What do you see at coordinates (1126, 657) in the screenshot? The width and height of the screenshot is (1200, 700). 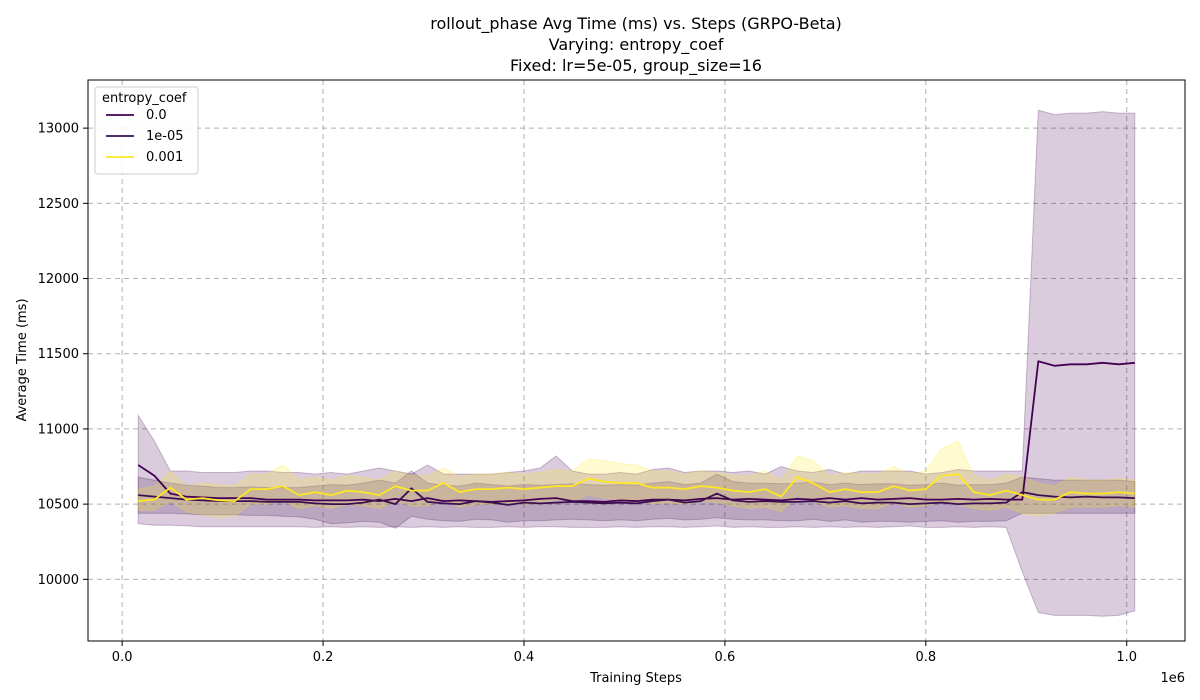 I see `x-tick-label: 1.0` at bounding box center [1126, 657].